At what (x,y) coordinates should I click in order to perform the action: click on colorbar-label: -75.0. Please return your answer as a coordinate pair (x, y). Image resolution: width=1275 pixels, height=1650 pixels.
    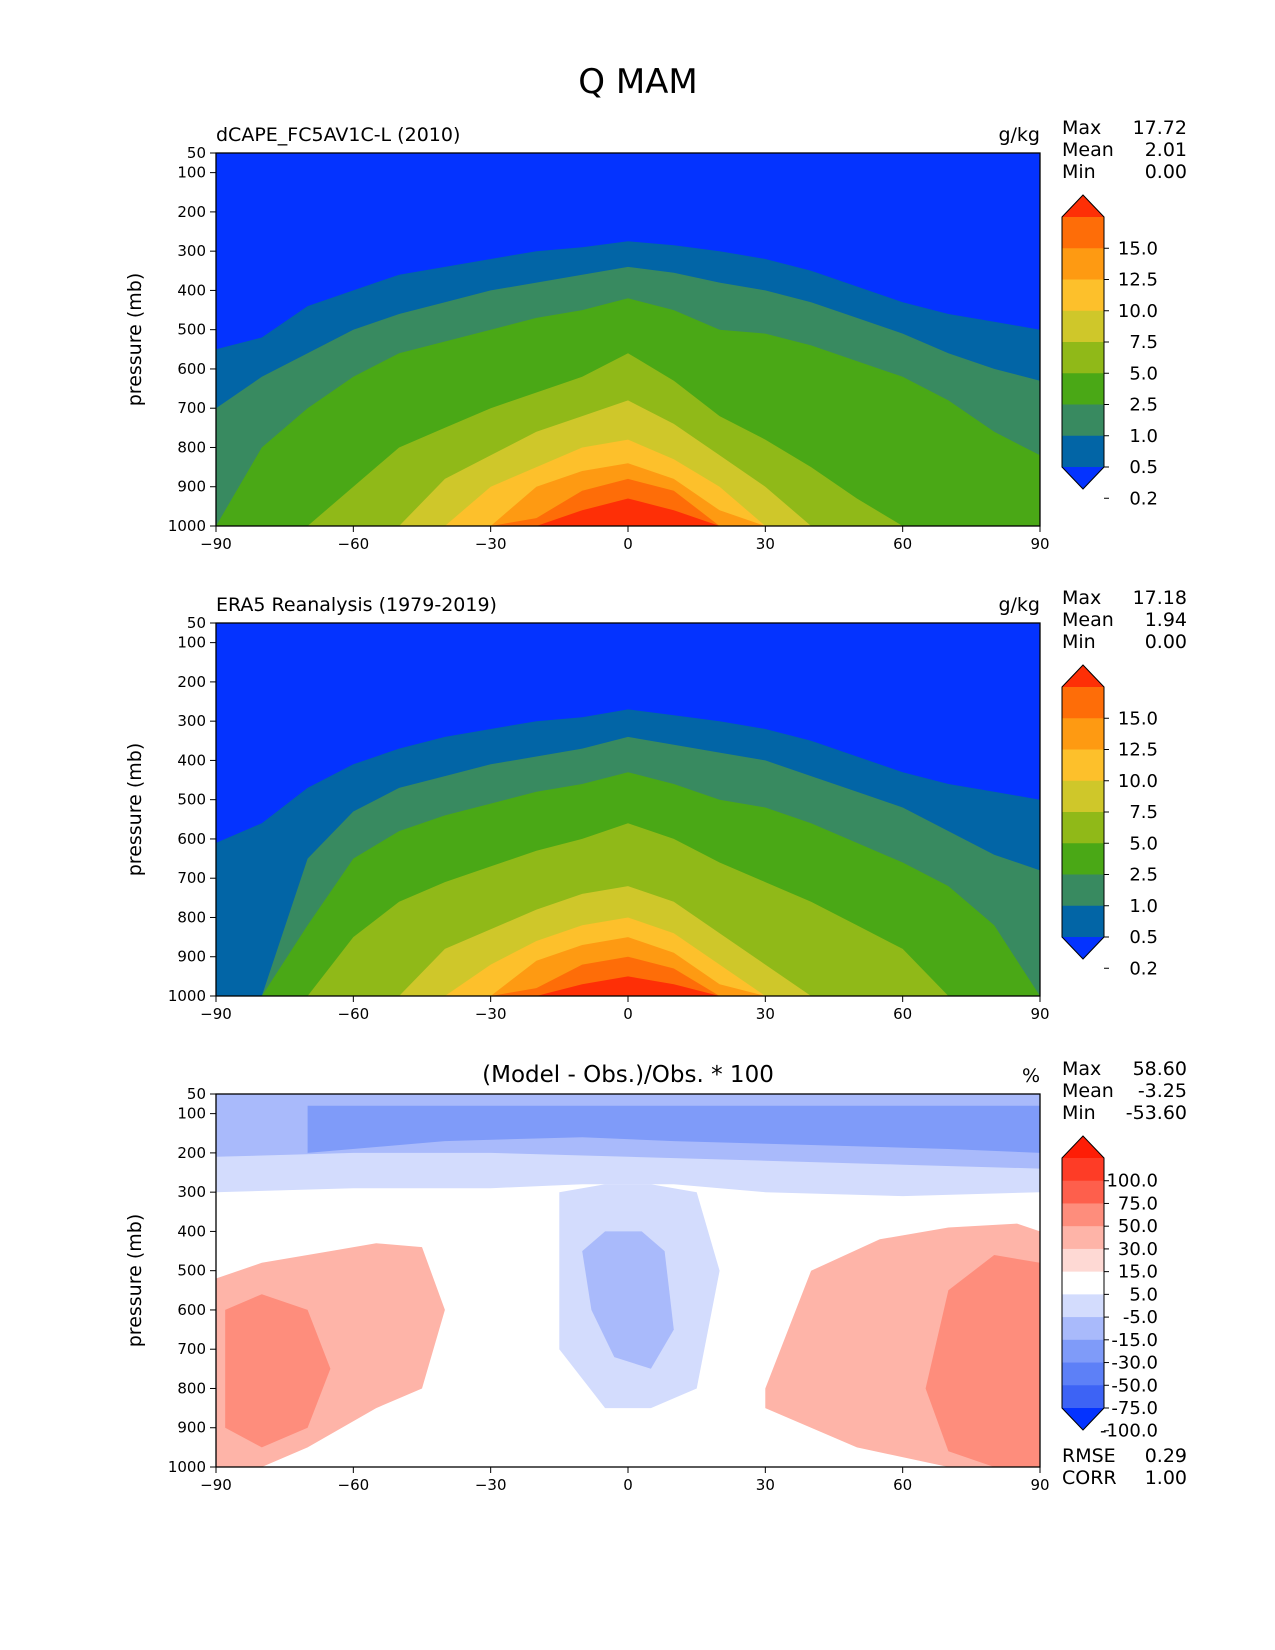
    Looking at the image, I should click on (1134, 1408).